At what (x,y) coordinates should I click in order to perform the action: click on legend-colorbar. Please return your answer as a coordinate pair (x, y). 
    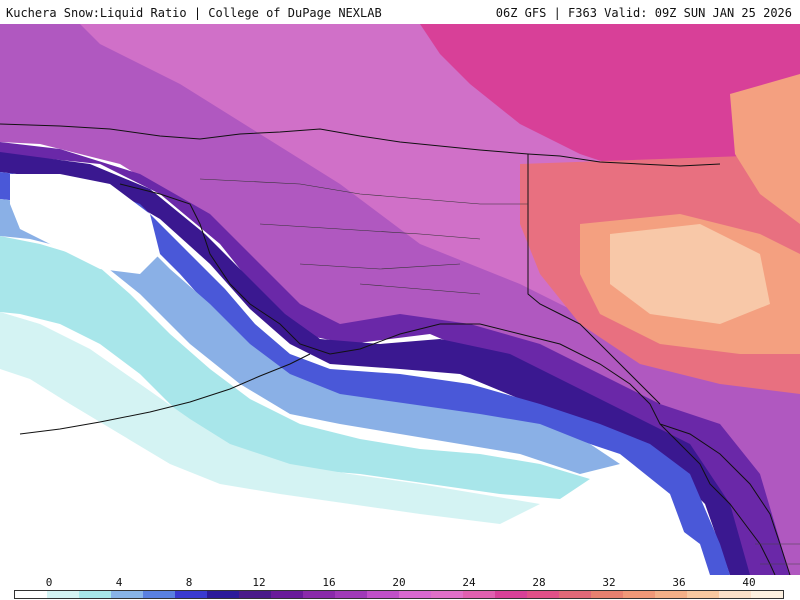
    Looking at the image, I should click on (399, 594).